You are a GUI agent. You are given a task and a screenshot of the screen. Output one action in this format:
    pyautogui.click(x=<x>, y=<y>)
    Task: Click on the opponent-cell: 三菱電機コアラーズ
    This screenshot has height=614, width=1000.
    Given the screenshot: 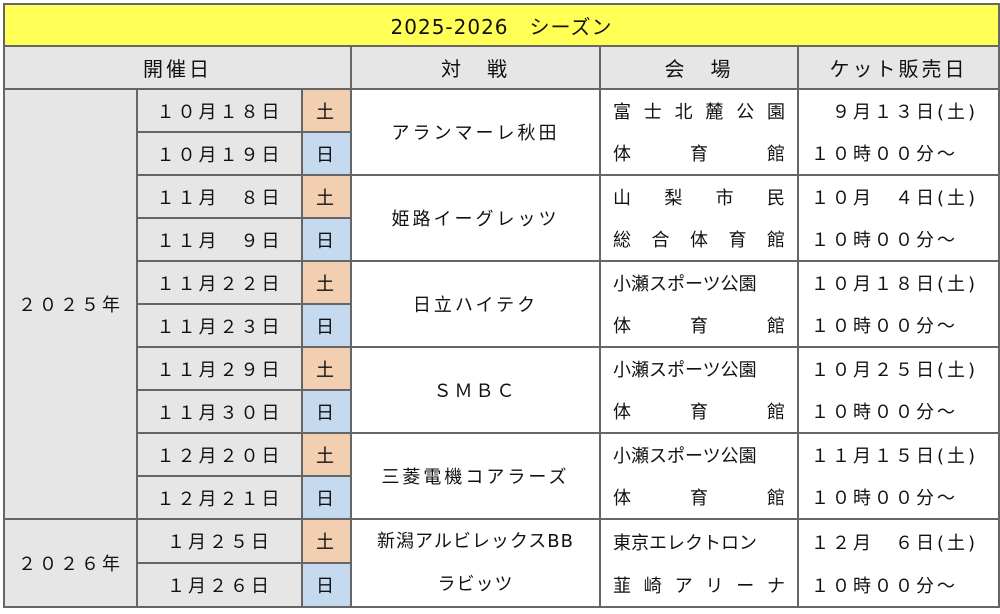 What is the action you would take?
    pyautogui.click(x=475, y=476)
    